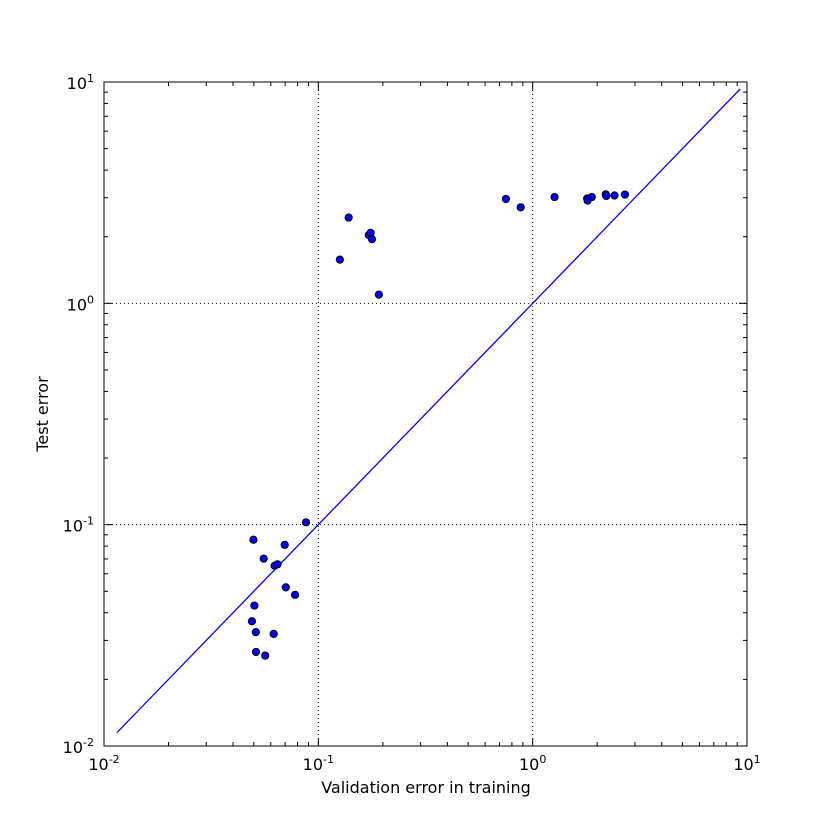 This screenshot has width=830, height=830. I want to click on y-tick-label: 10⁻², so click(78, 746).